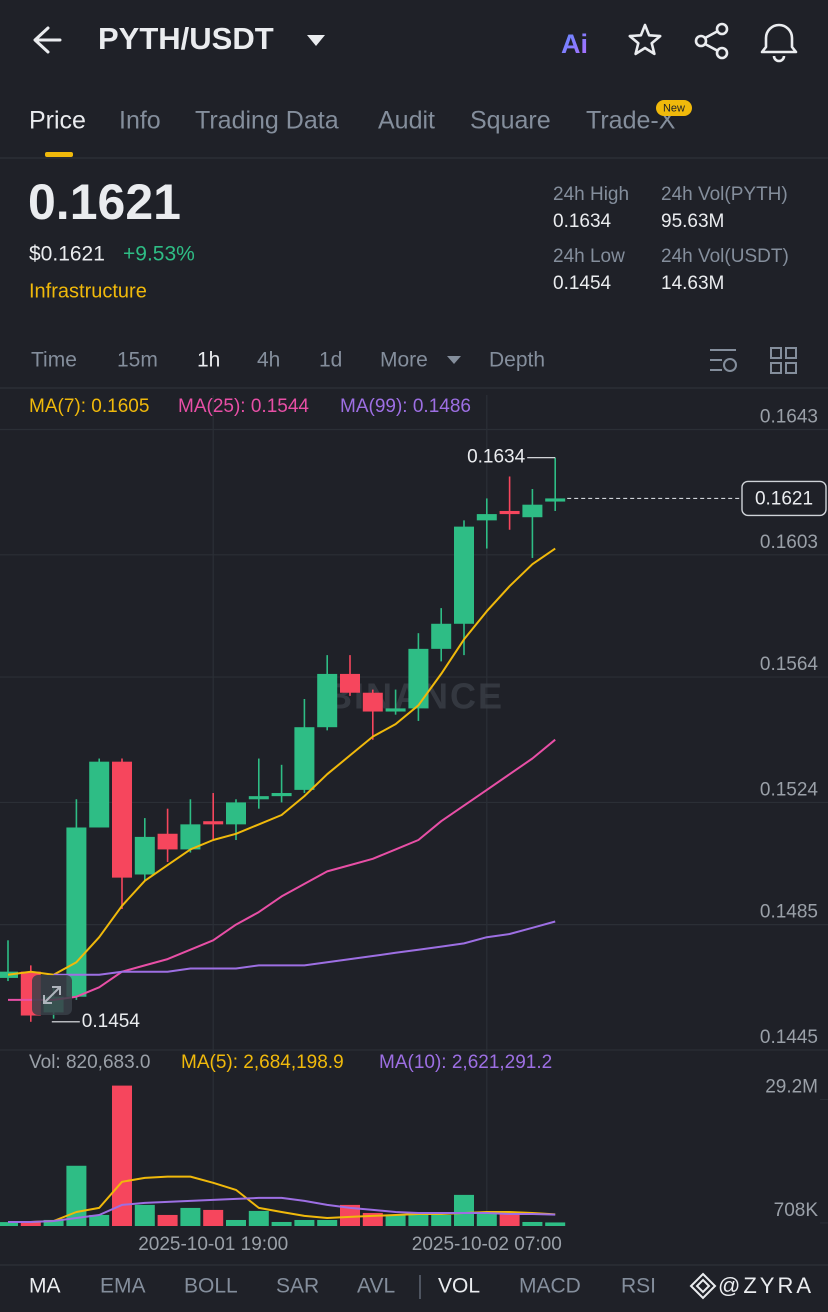 The image size is (828, 1312). I want to click on interval: 15m, so click(137, 360).